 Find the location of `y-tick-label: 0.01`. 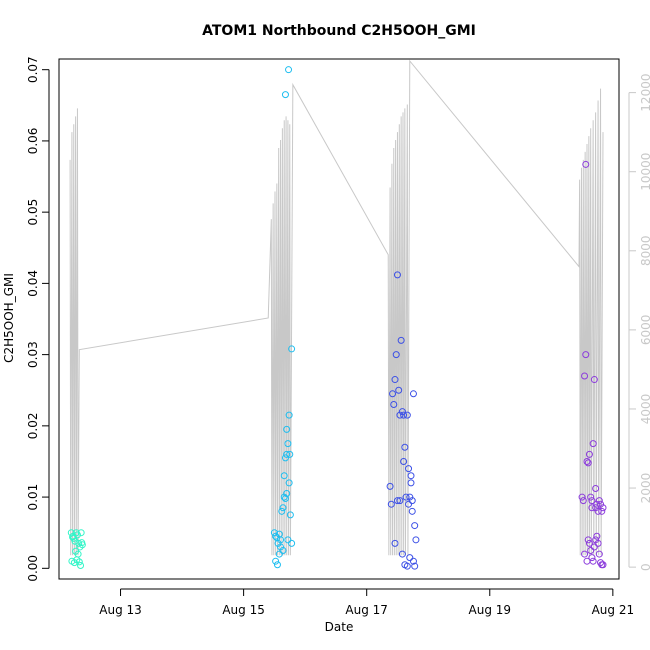

y-tick-label: 0.01 is located at coordinates (33, 497).